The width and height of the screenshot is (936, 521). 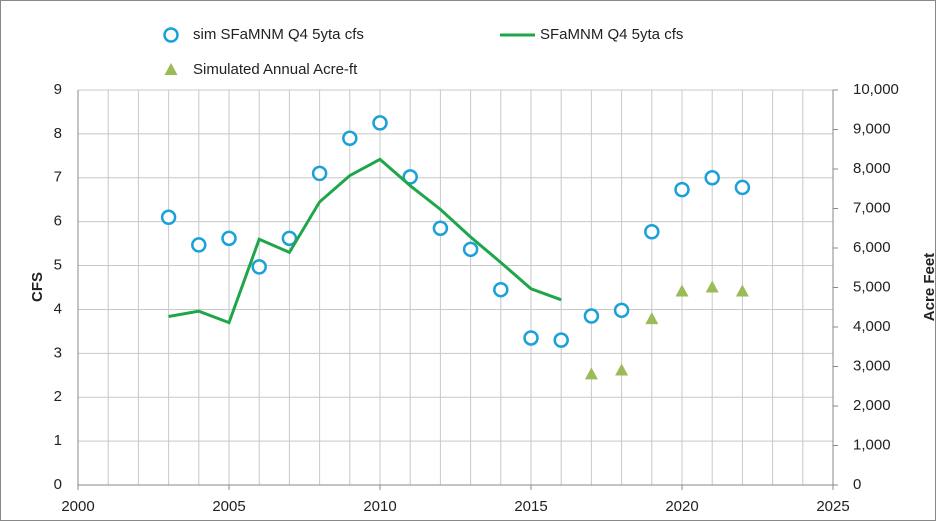 I want to click on y2-tick-label: 10,000, so click(x=876, y=89).